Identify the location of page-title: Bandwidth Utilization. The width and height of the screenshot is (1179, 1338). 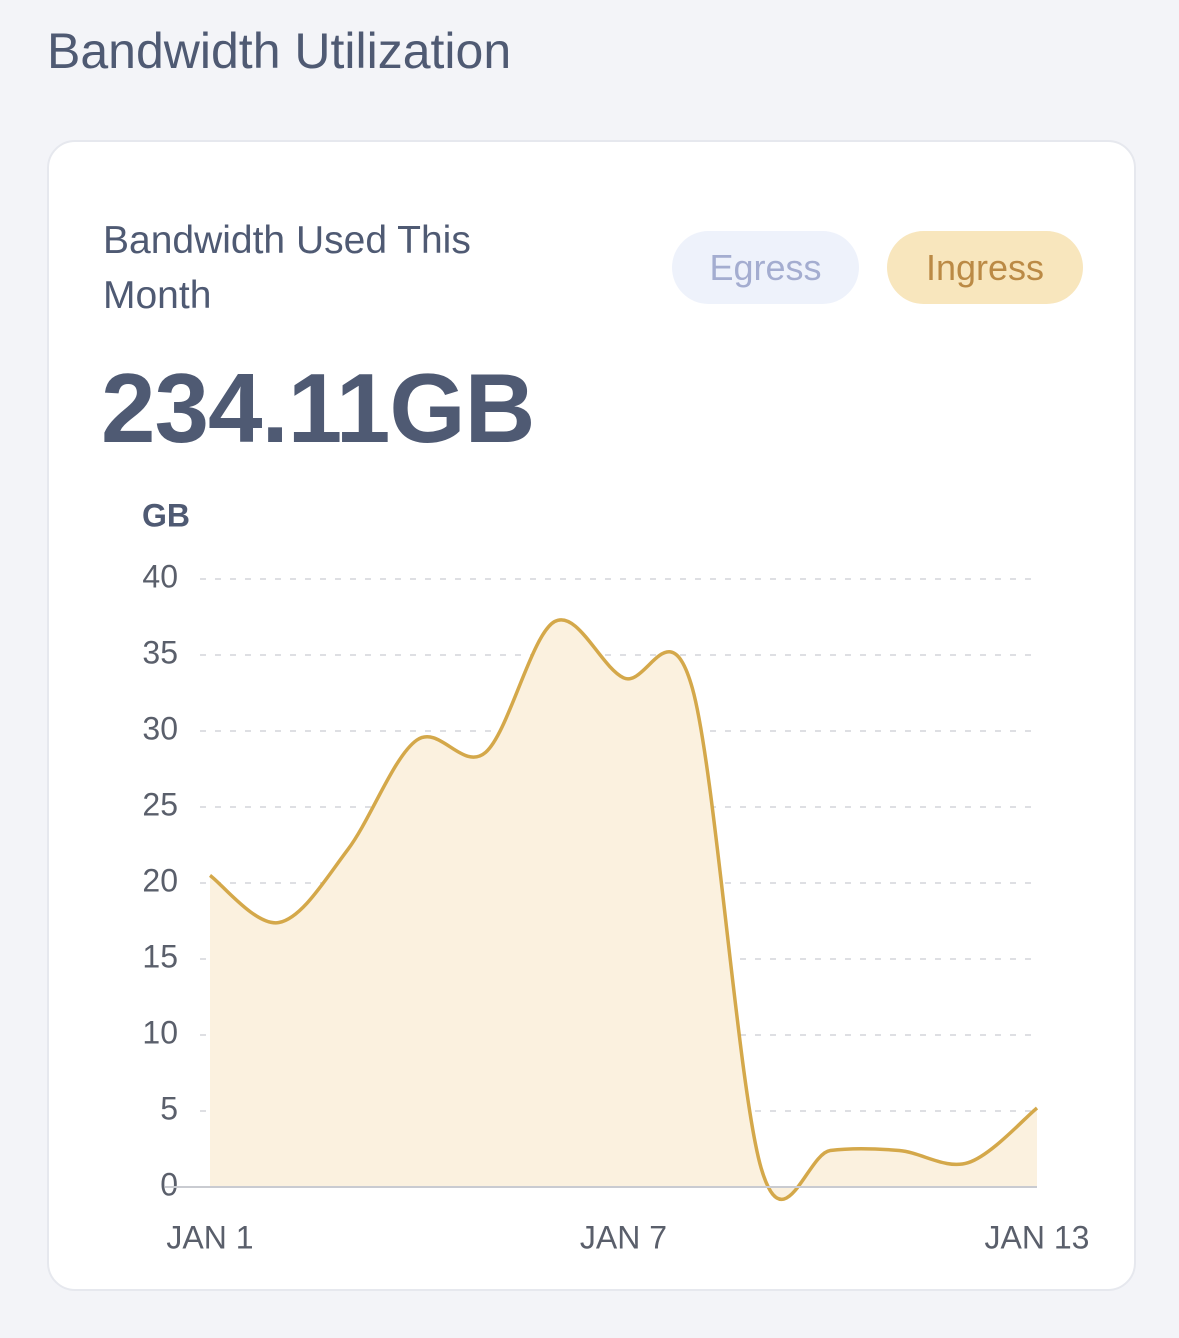
(279, 51).